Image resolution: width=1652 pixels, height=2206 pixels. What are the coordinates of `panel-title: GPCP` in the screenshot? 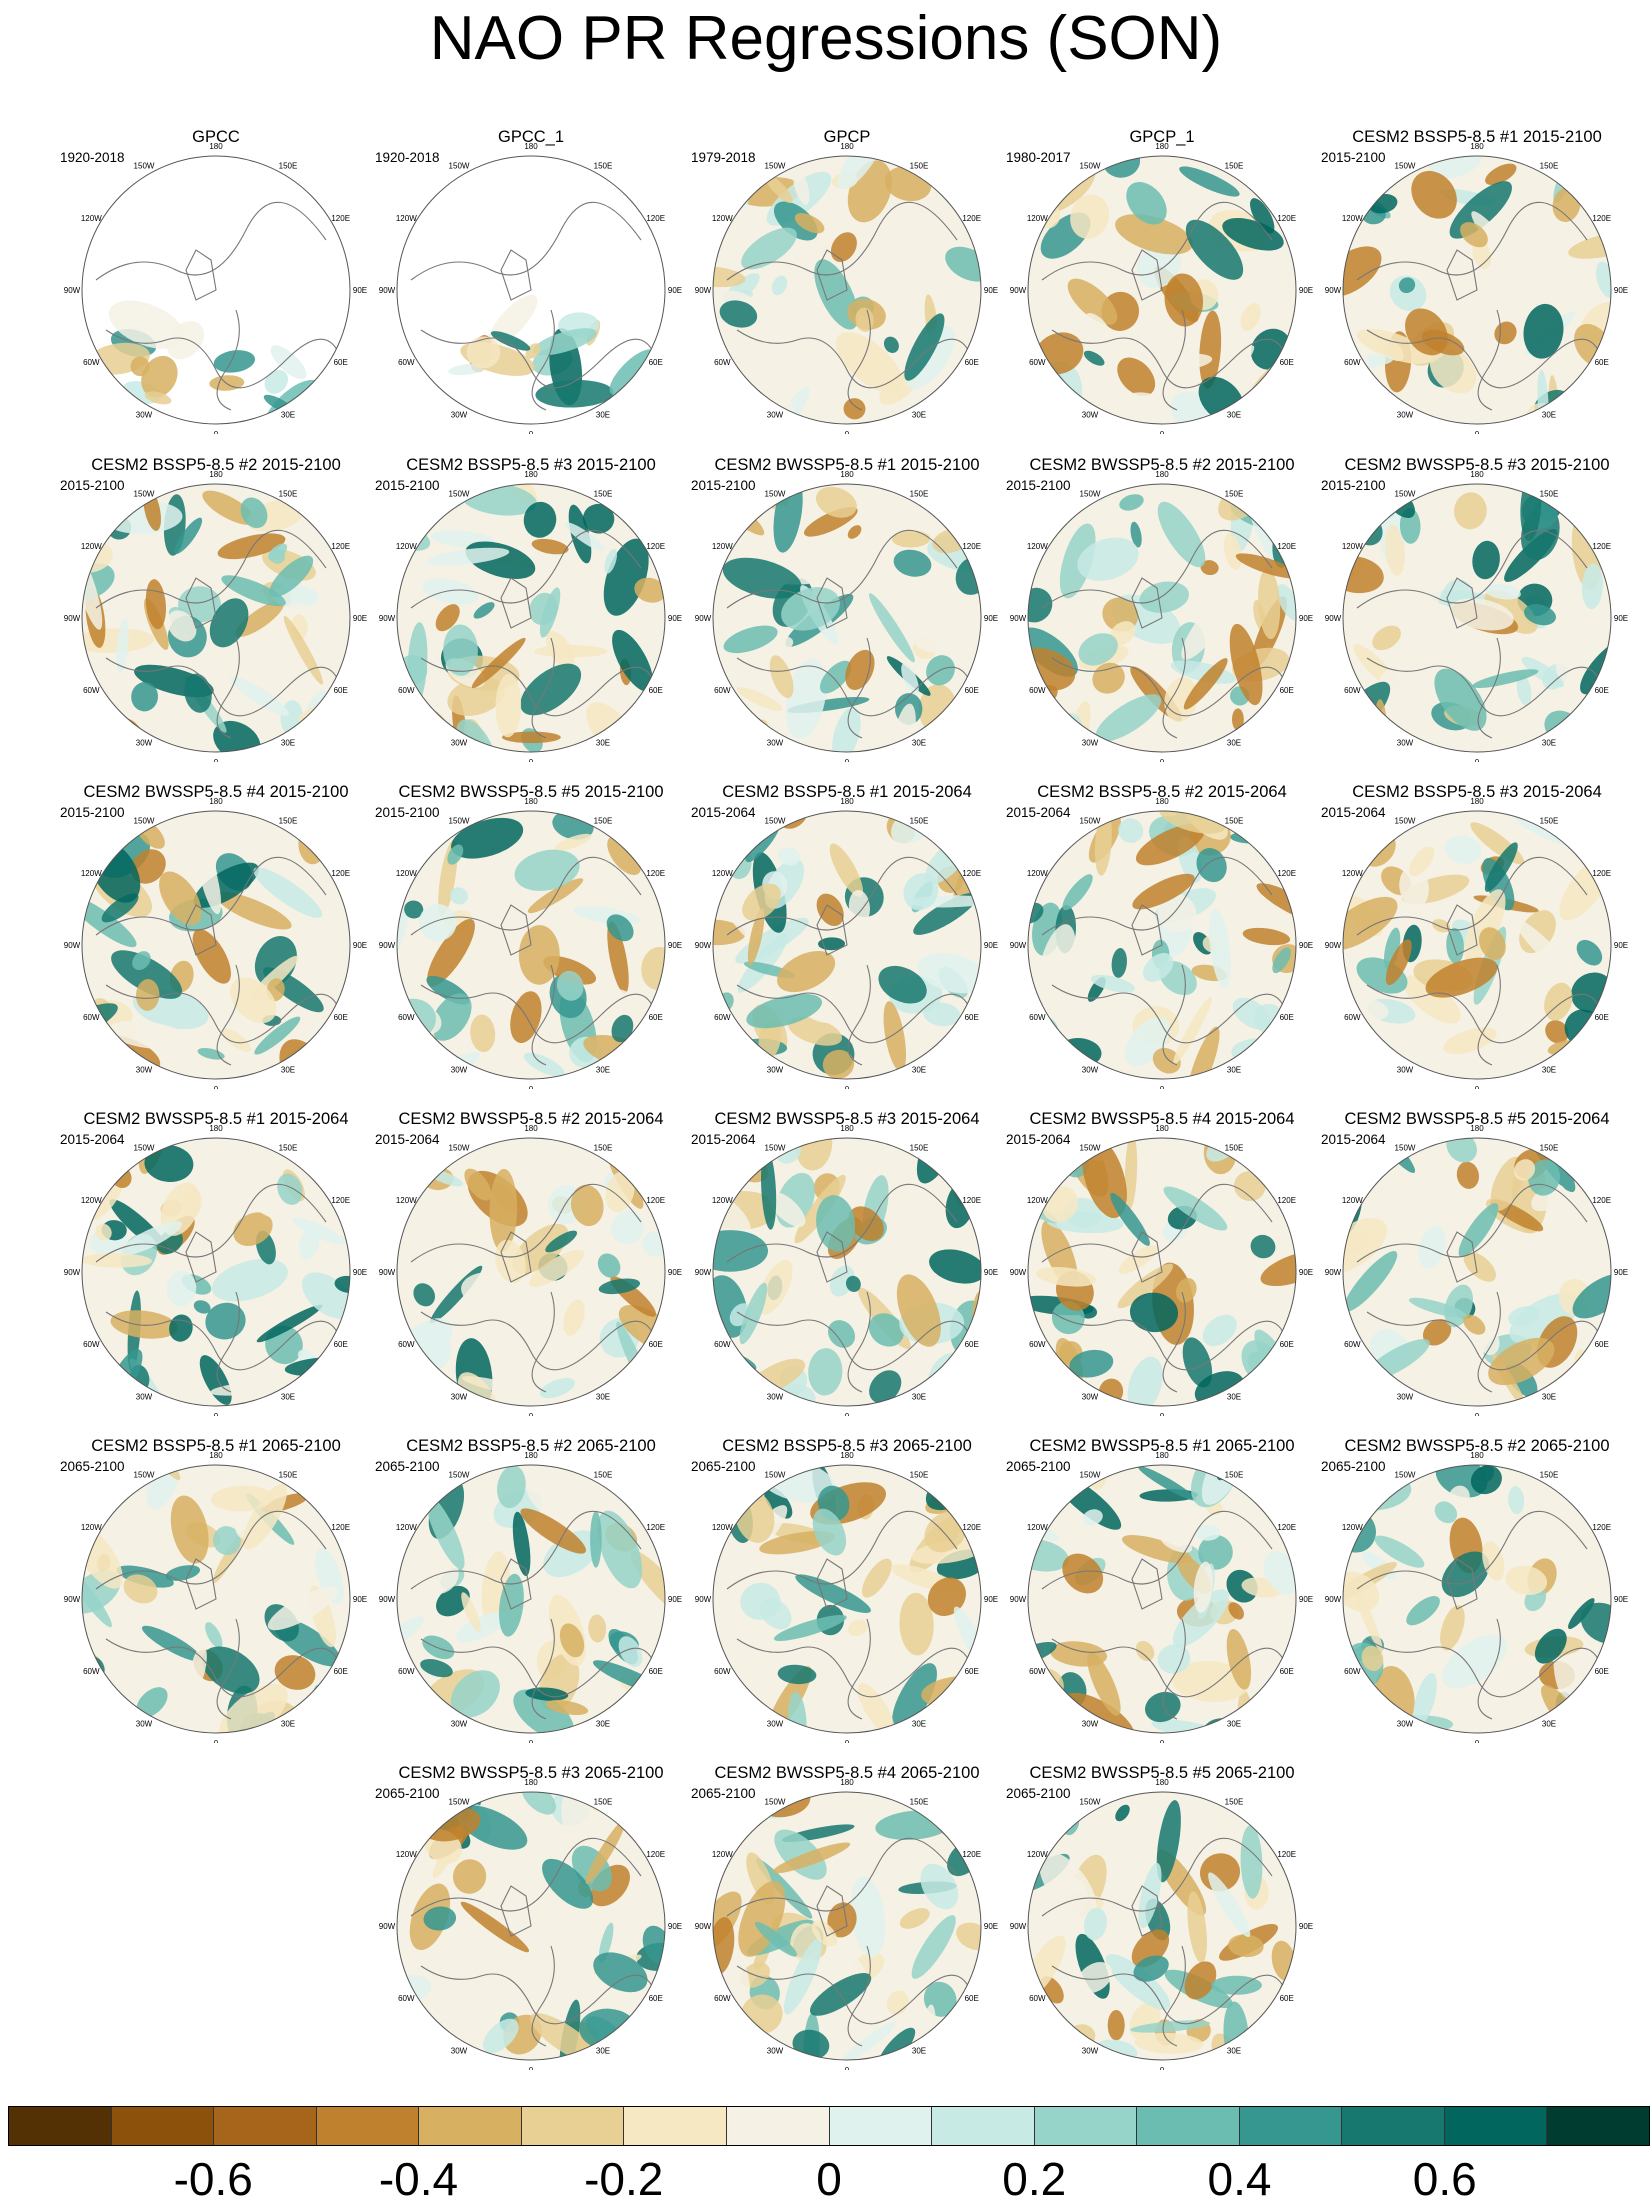 It's located at (847, 137).